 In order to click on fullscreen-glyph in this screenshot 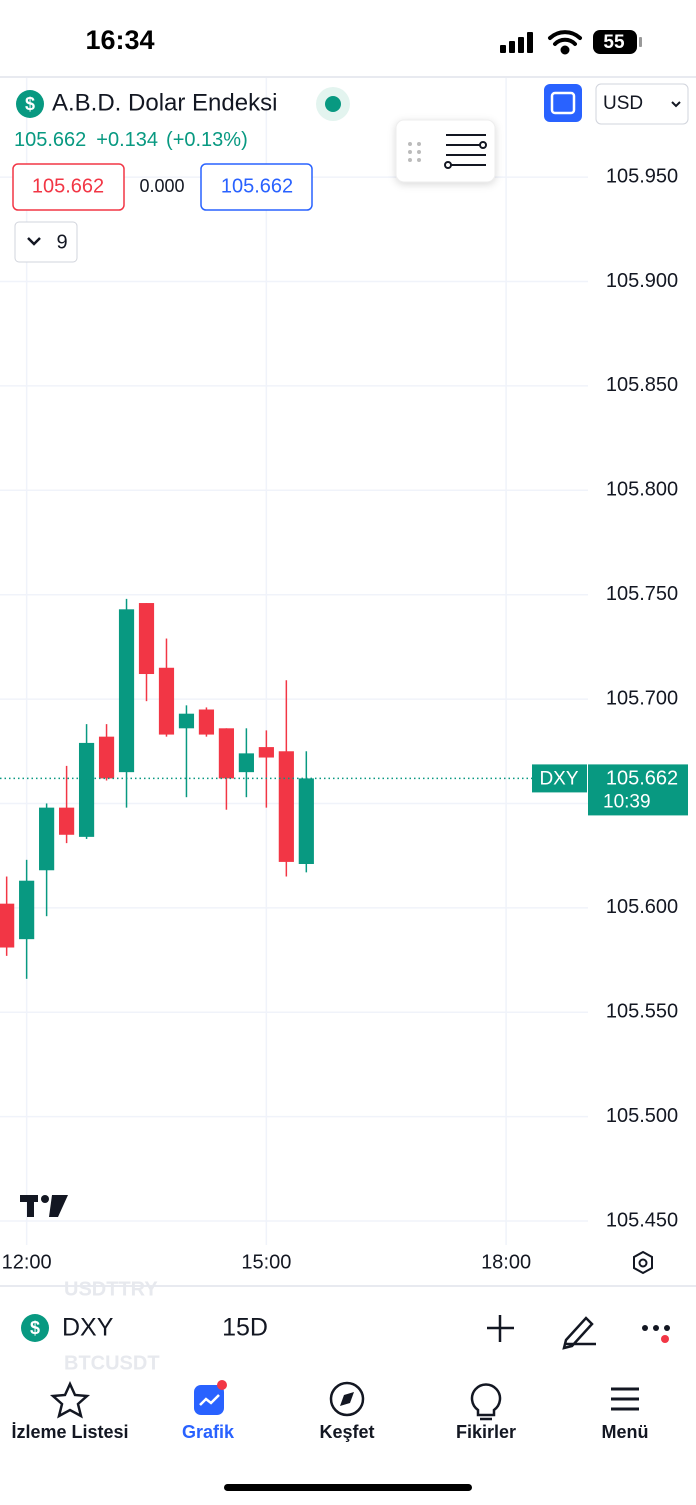, I will do `click(563, 103)`.